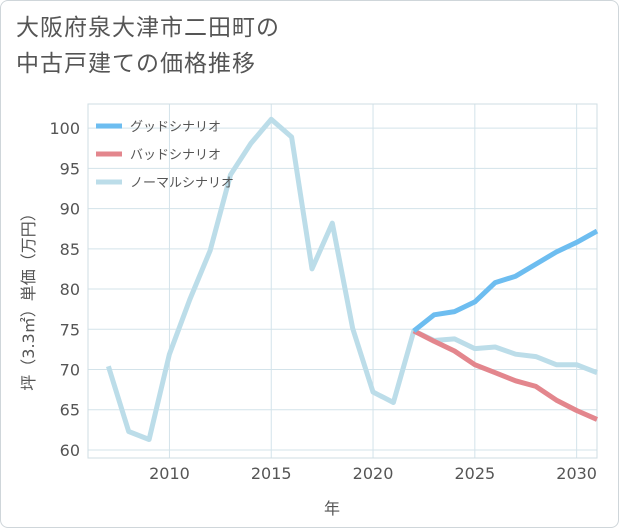 This screenshot has height=530, width=621. I want to click on y-tick-label: 95, so click(70, 168).